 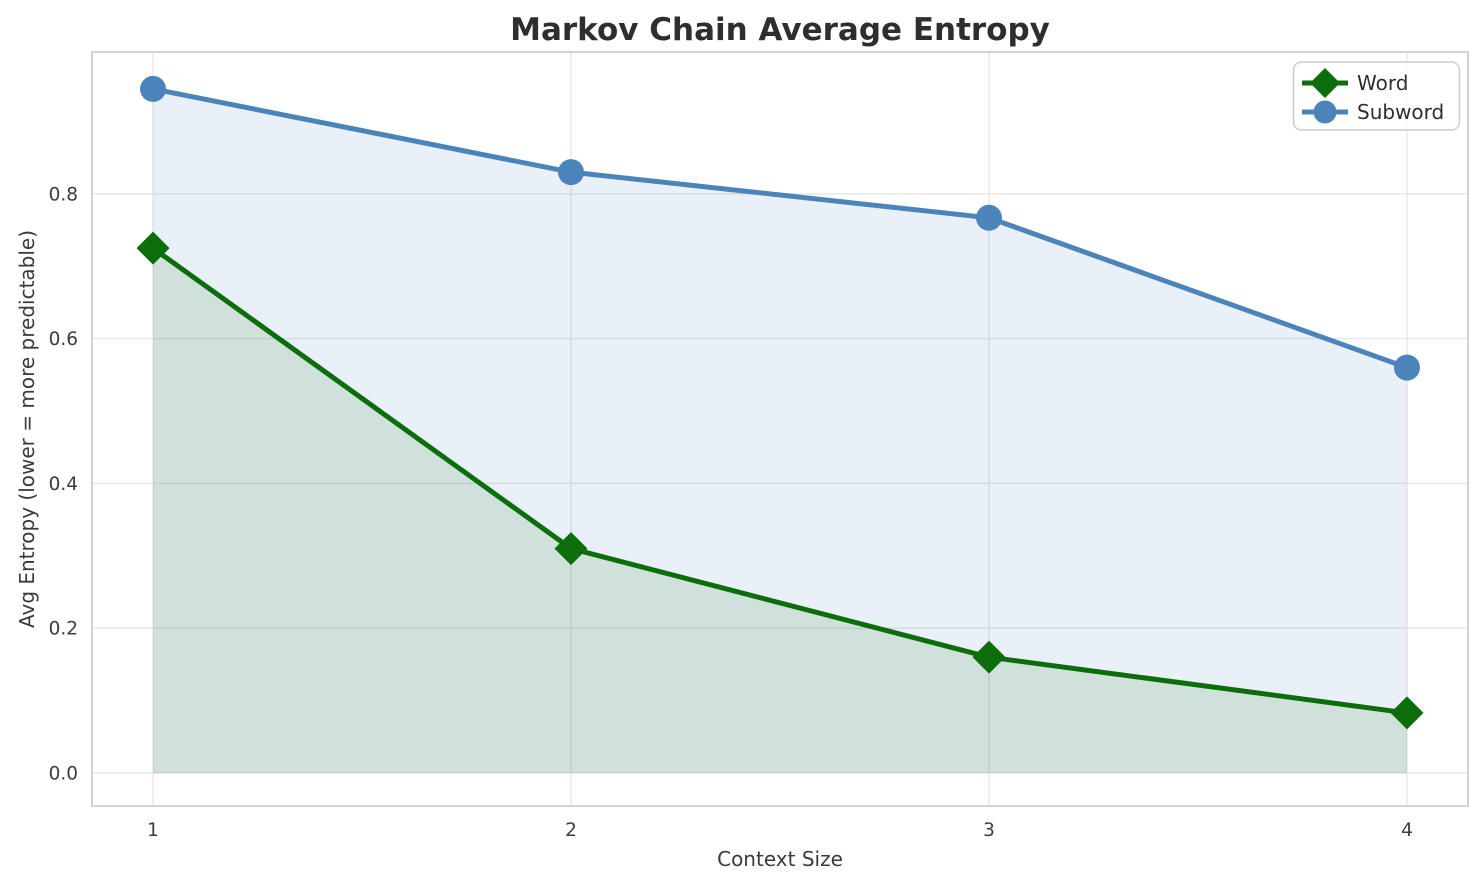 I want to click on x-tick-label: 2, so click(x=571, y=830).